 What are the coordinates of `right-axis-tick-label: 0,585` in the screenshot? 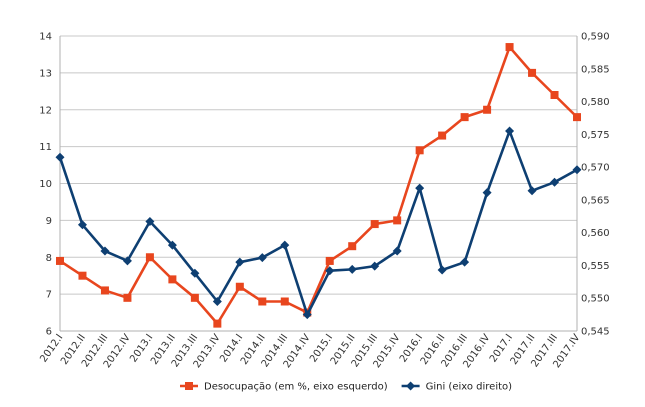 It's located at (595, 69).